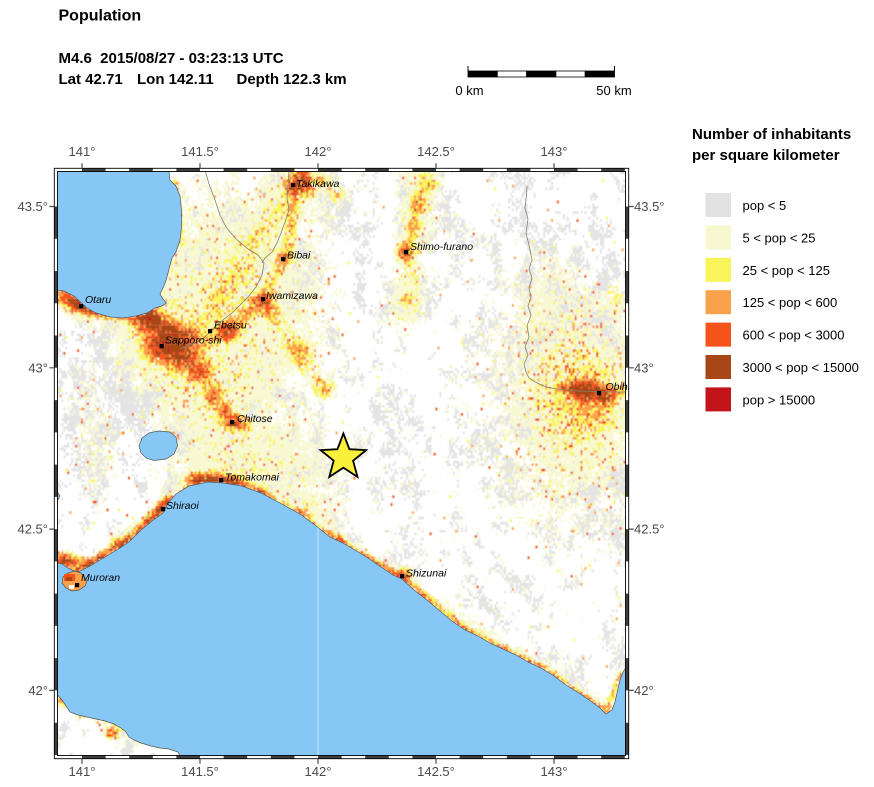  I want to click on svg-text: 600 < pop < 3000, so click(794, 335).